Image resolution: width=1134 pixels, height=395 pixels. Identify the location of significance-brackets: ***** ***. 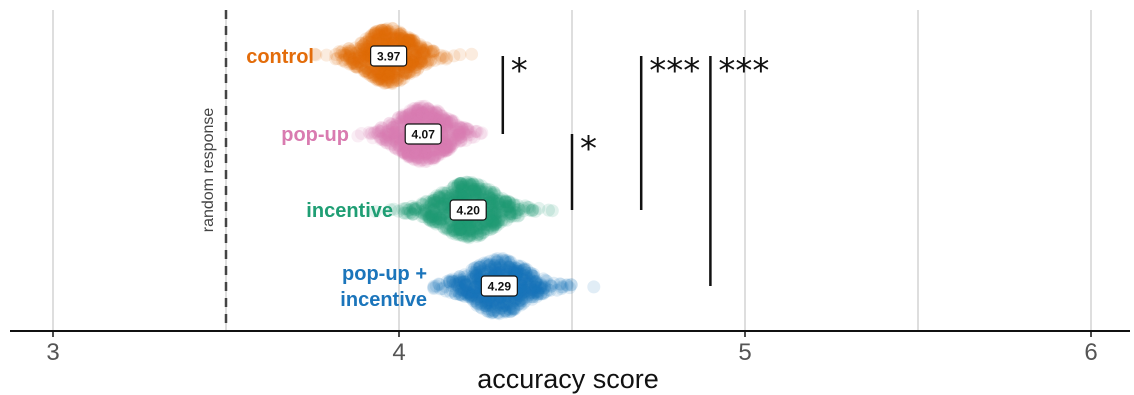
(635, 168).